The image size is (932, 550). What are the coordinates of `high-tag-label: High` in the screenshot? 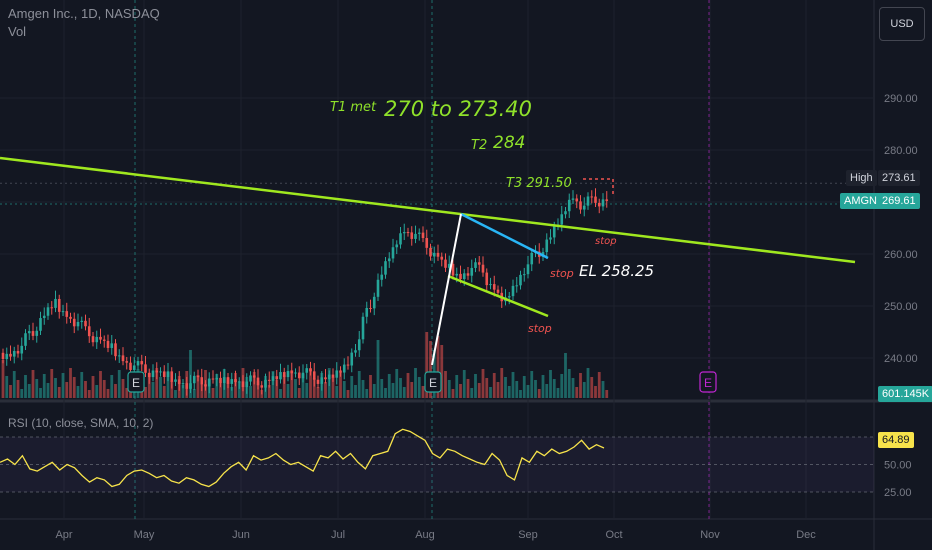 It's located at (861, 178).